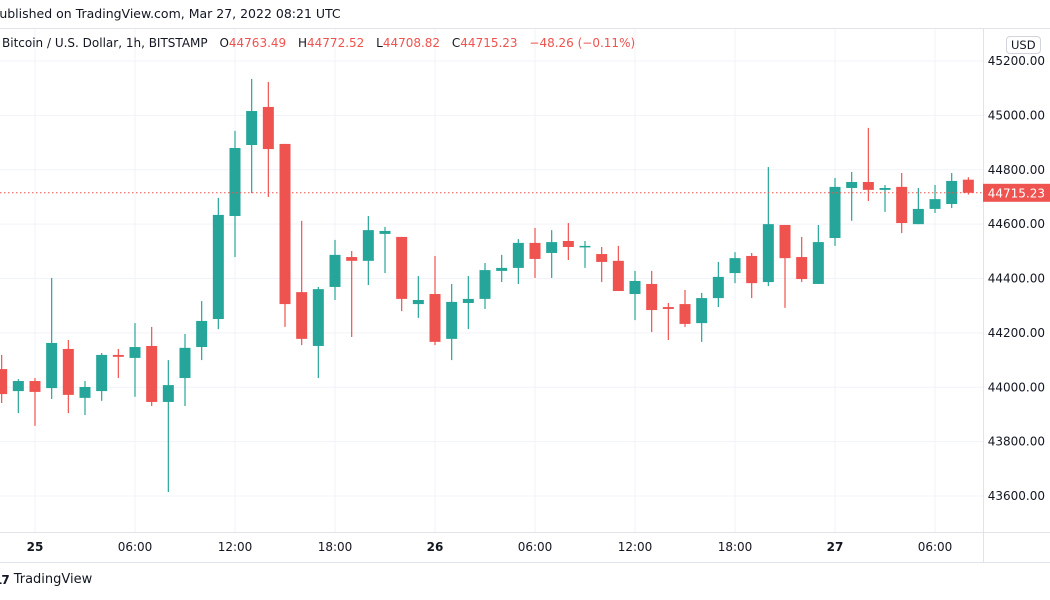  I want to click on close-label: C, so click(456, 43).